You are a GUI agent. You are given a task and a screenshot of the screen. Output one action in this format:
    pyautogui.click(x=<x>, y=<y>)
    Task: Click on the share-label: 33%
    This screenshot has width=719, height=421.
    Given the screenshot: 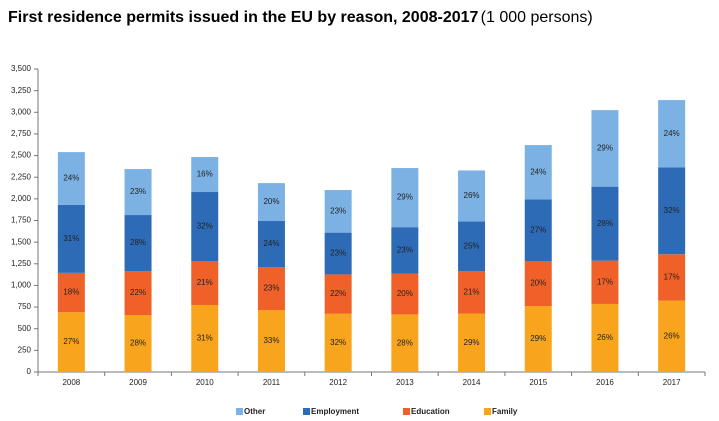 What is the action you would take?
    pyautogui.click(x=271, y=340)
    